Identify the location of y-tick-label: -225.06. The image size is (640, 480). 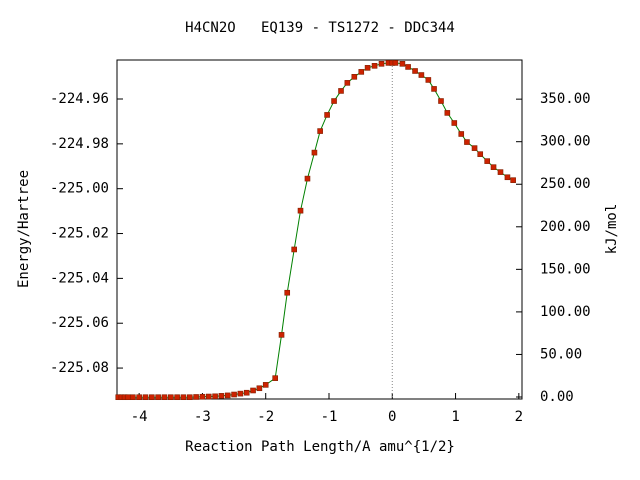
(79, 323).